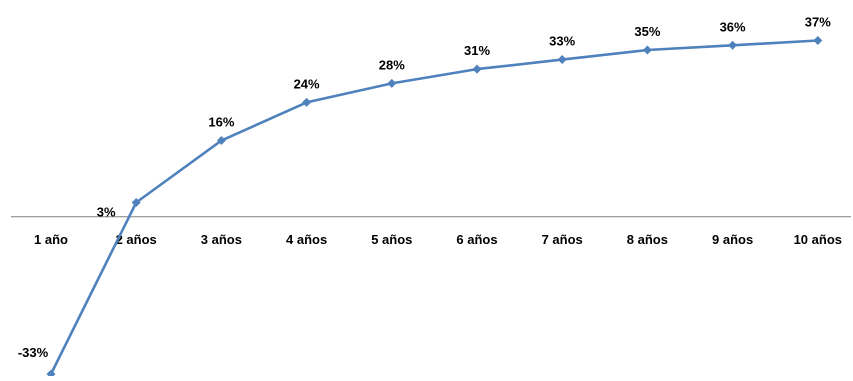 This screenshot has width=853, height=381. What do you see at coordinates (562, 239) in the screenshot?
I see `x-tick-label: 7 años` at bounding box center [562, 239].